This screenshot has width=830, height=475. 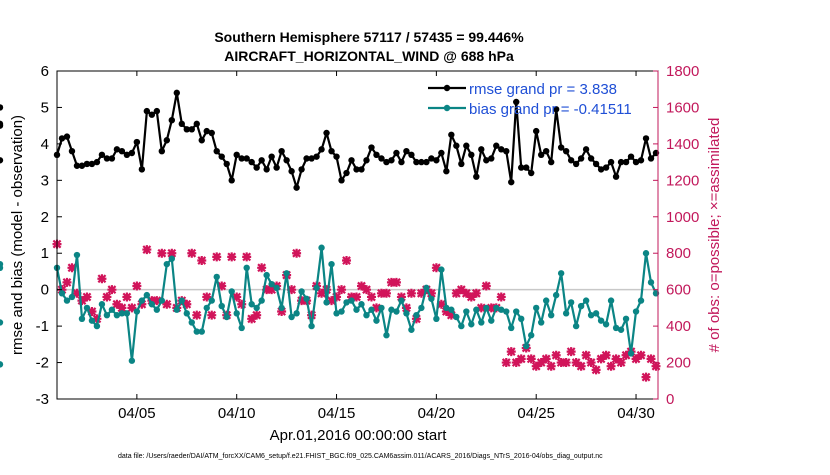 What do you see at coordinates (42, 326) in the screenshot?
I see `y-tick-label: -1` at bounding box center [42, 326].